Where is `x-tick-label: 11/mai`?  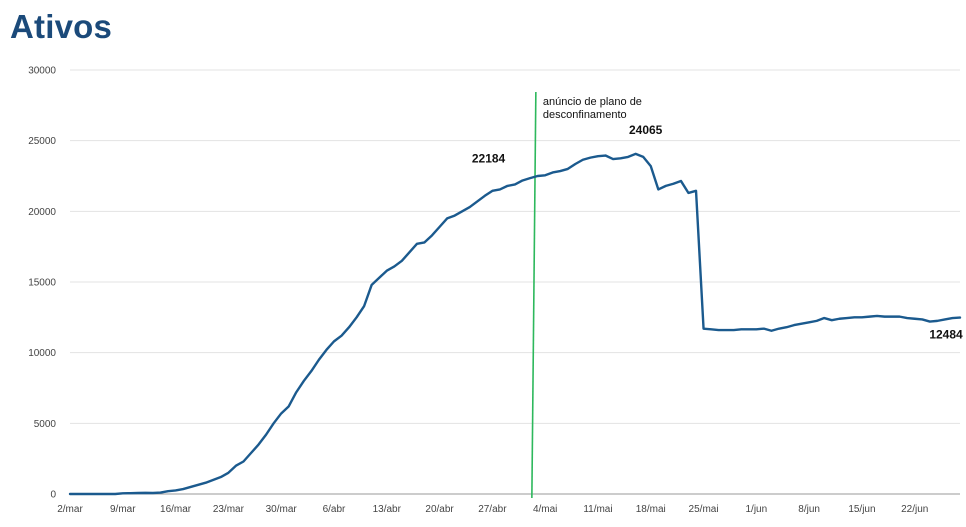 x-tick-label: 11/mai is located at coordinates (597, 509).